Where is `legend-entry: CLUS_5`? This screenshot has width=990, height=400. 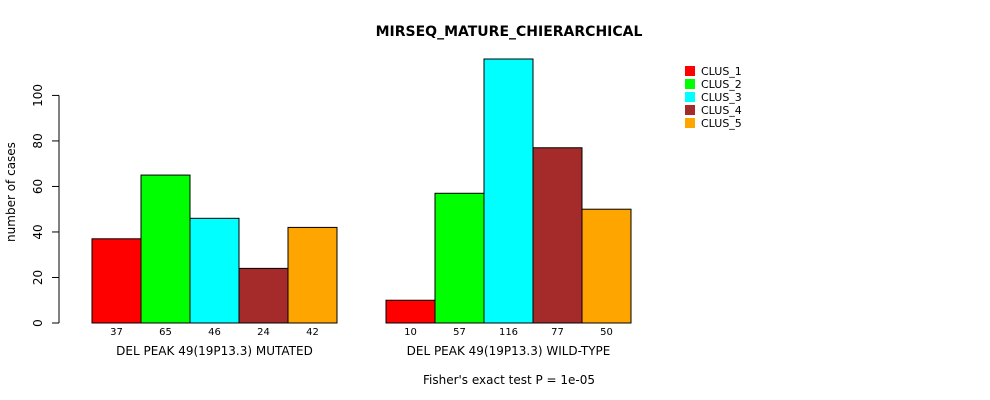 legend-entry: CLUS_5 is located at coordinates (721, 123).